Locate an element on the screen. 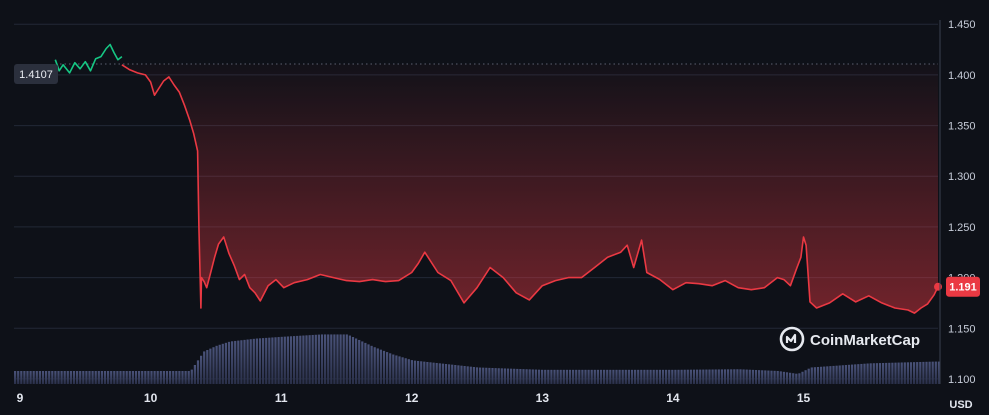 This screenshot has height=415, width=989. coinmarketcap-logo-icon is located at coordinates (792, 339).